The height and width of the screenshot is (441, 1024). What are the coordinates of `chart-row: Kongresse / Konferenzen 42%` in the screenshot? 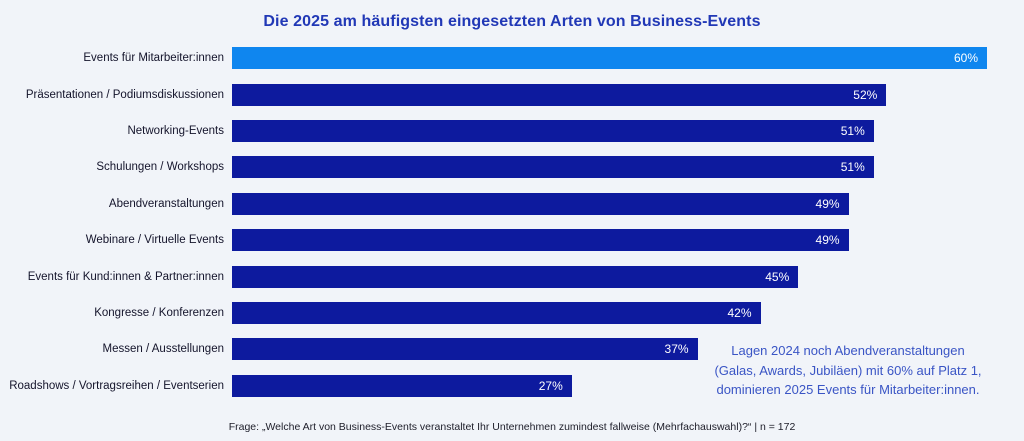 It's located at (512, 313).